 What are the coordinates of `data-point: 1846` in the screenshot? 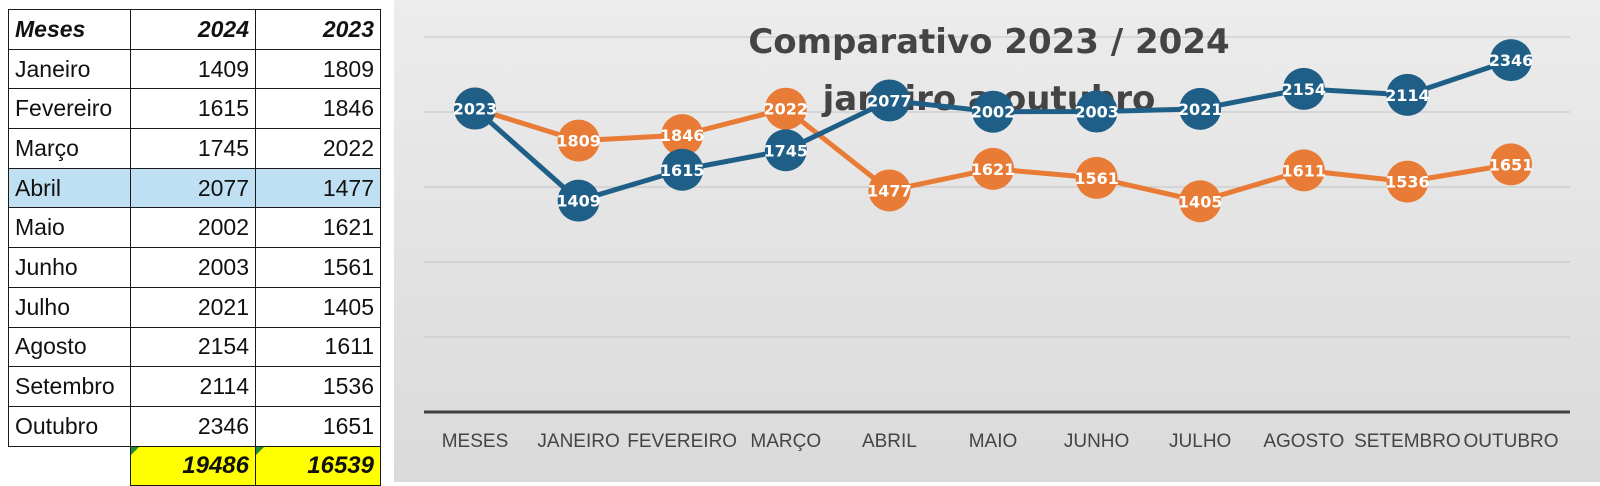 It's located at (682, 135).